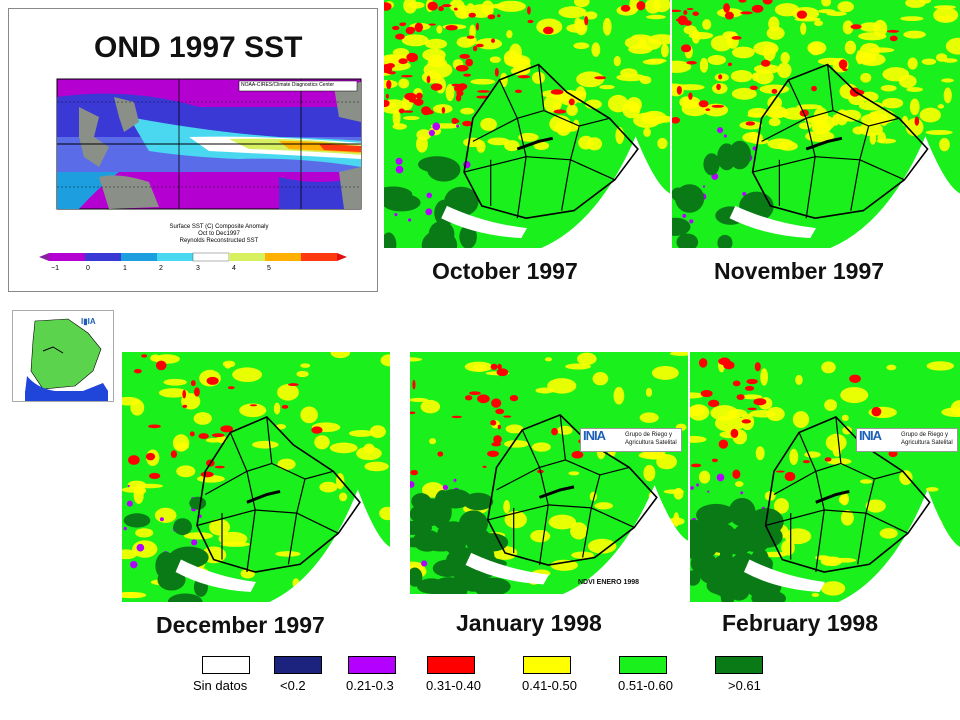  I want to click on ndvi-map-january-1998, so click(549, 473).